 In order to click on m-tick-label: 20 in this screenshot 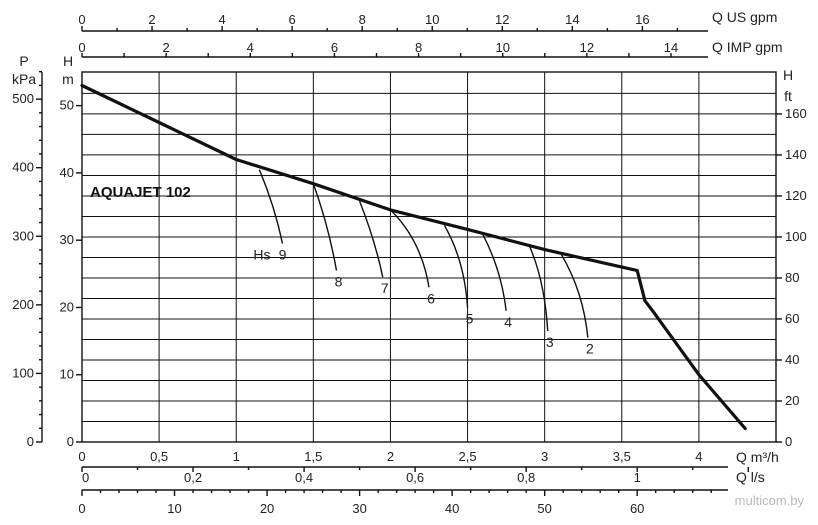, I will do `click(67, 306)`.